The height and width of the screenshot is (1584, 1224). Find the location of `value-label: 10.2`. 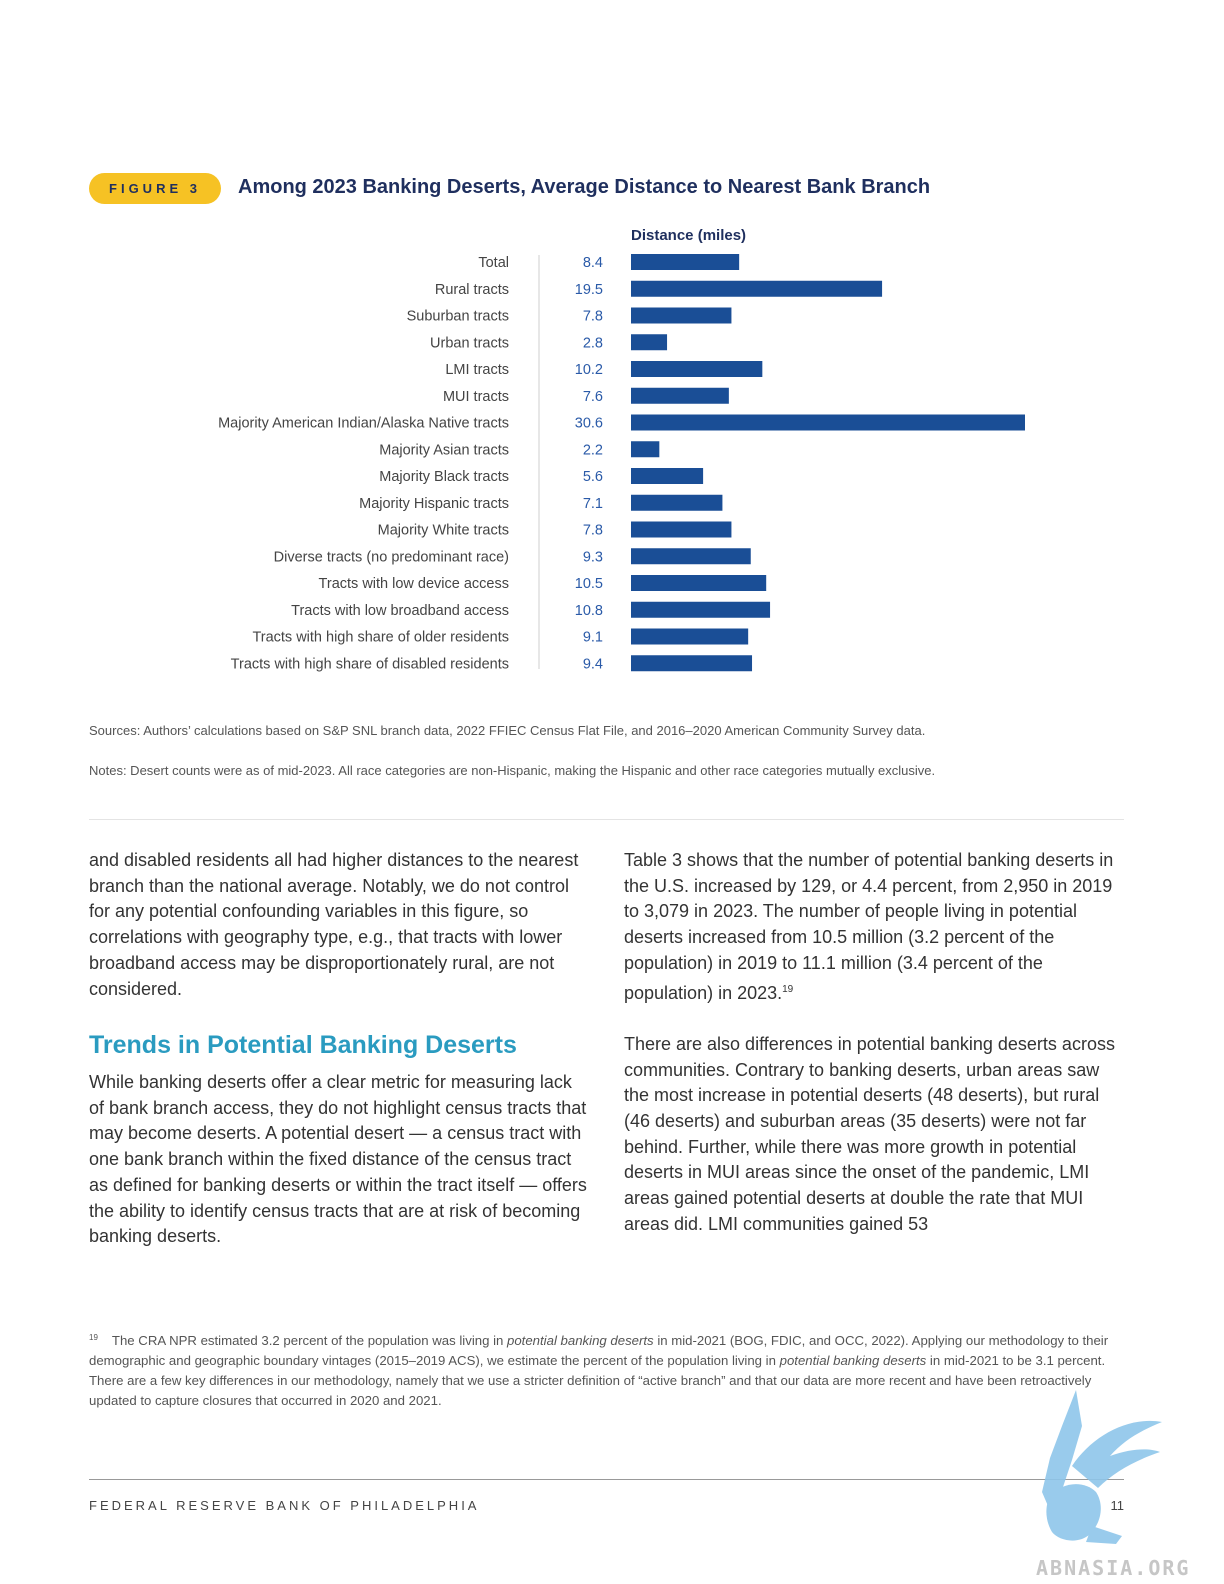

value-label: 10.2 is located at coordinates (589, 370).